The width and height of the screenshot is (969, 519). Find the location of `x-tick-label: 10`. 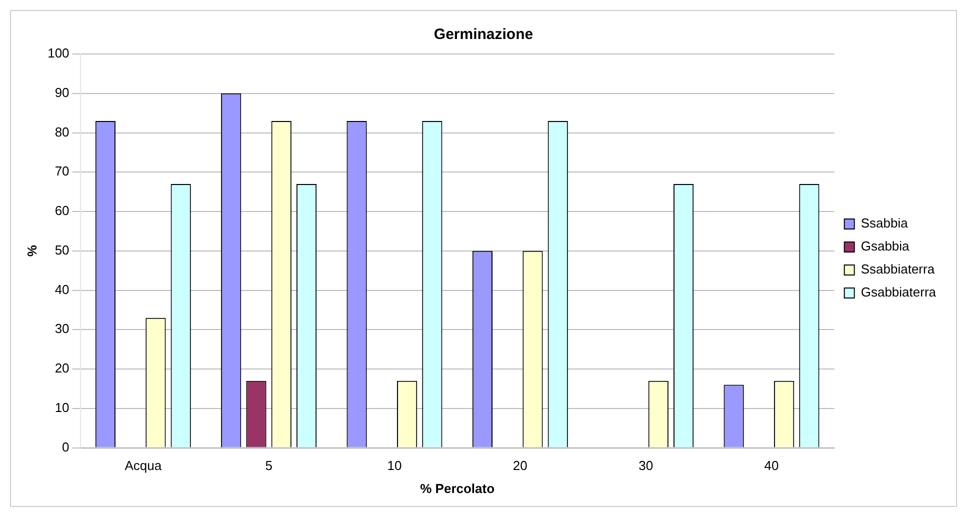

x-tick-label: 10 is located at coordinates (394, 466).